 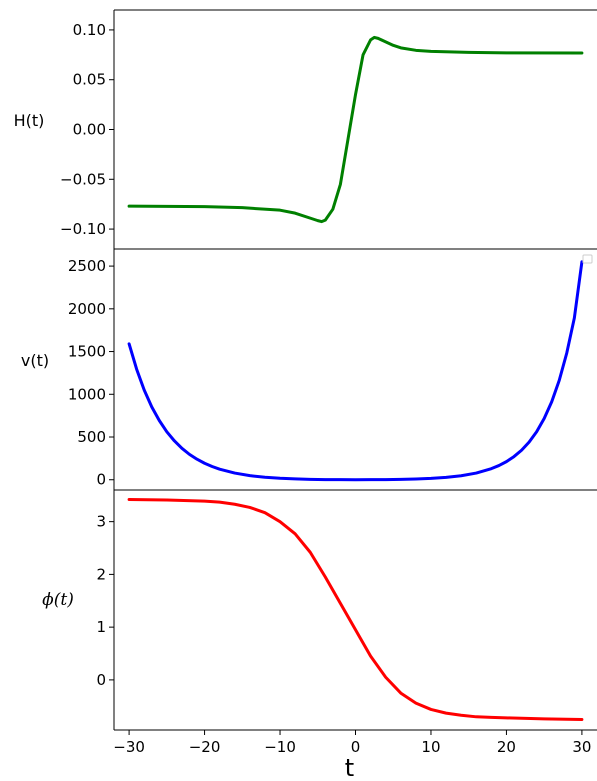 I want to click on y-tick-label: 500, so click(x=91, y=437).